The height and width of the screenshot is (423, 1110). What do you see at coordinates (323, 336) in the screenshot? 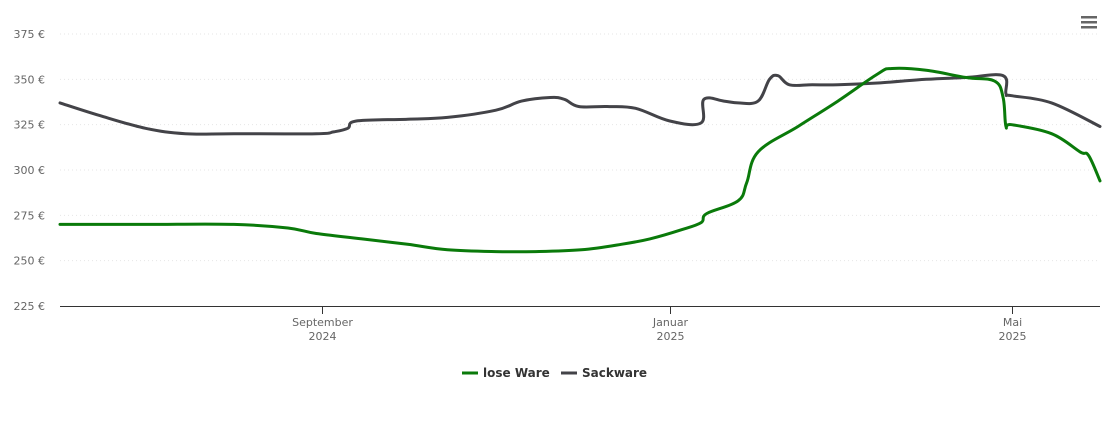
I see `x-tick-label-year: 2024` at bounding box center [323, 336].